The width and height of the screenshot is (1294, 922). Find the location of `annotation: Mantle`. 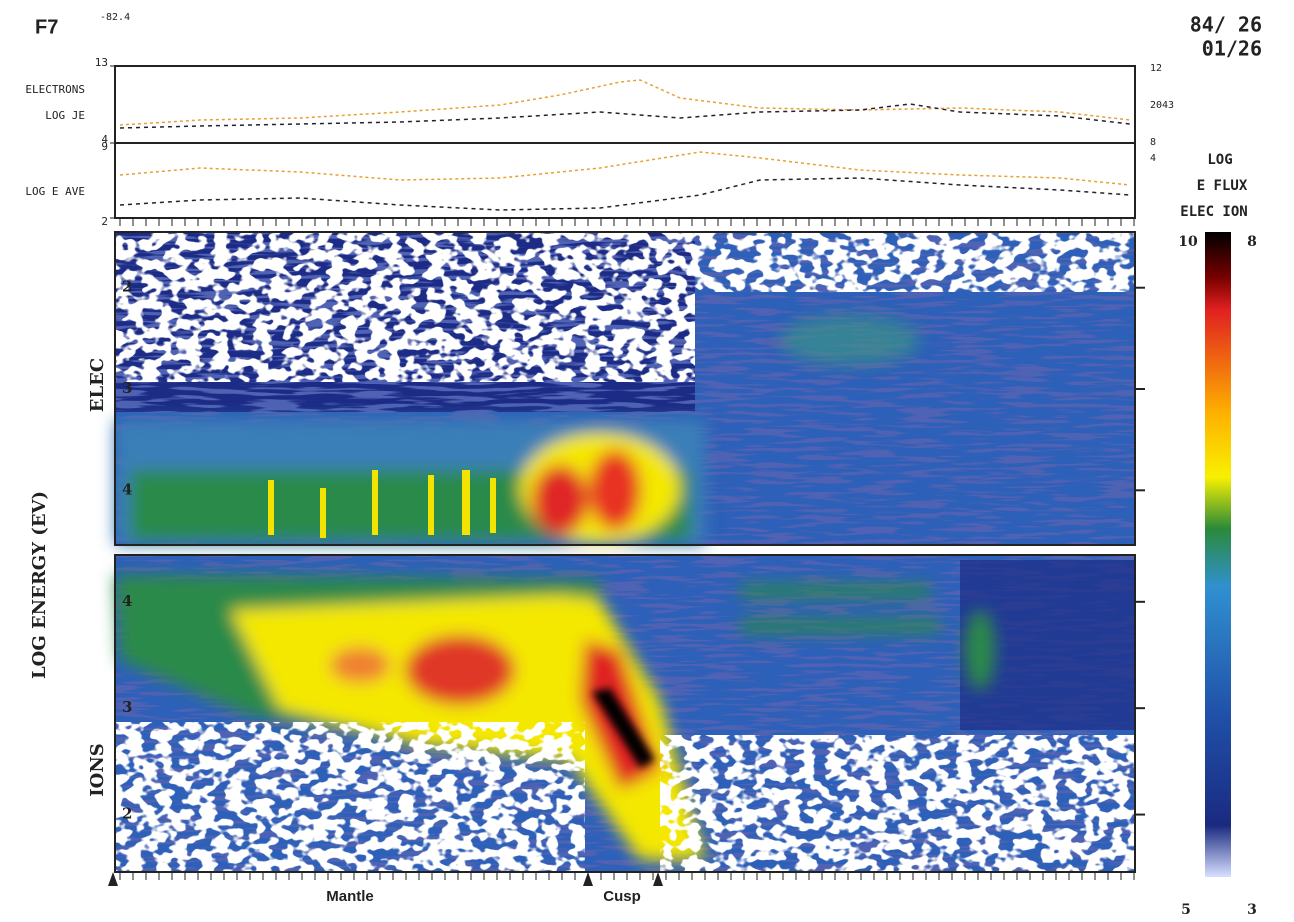

annotation: Mantle is located at coordinates (350, 896).